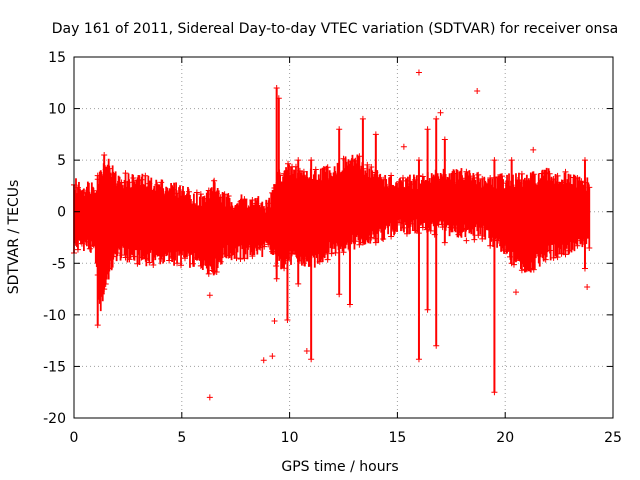  Describe the element at coordinates (54, 419) in the screenshot. I see `y-tick-label: -20` at that location.